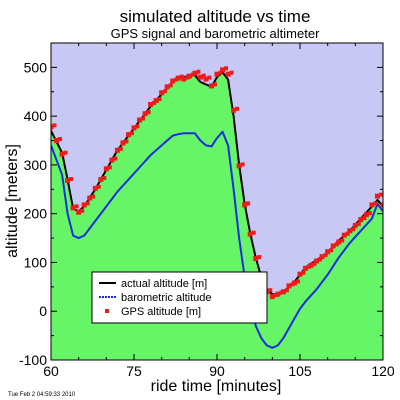  Describe the element at coordinates (107, 311) in the screenshot. I see `legend-swatch-gps` at that location.